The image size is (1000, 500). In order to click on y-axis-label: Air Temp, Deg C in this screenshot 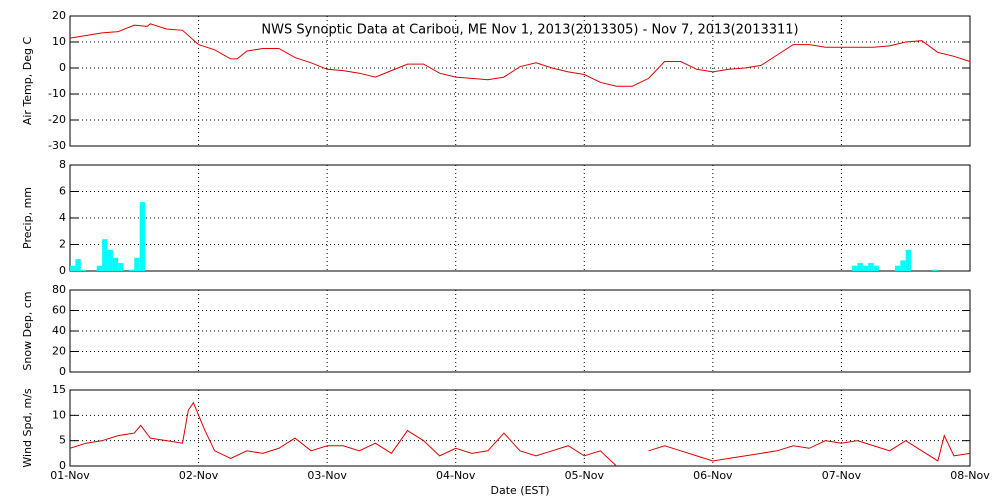, I will do `click(27, 81)`.